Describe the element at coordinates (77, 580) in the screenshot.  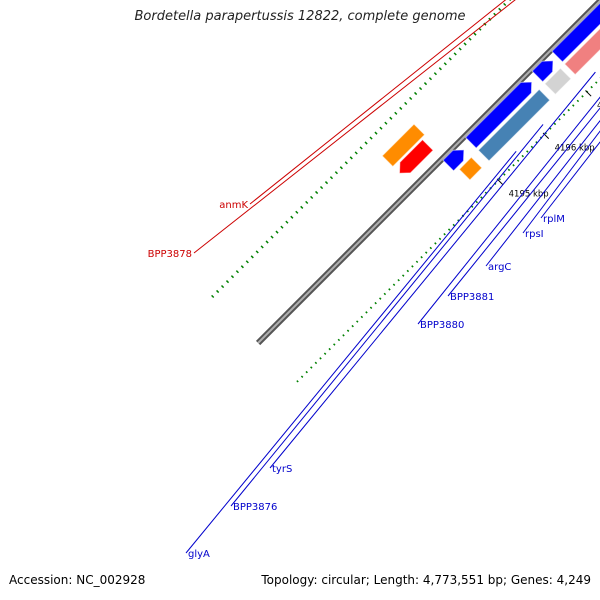
I see `accession-label: Accession: NC_002928` at that location.